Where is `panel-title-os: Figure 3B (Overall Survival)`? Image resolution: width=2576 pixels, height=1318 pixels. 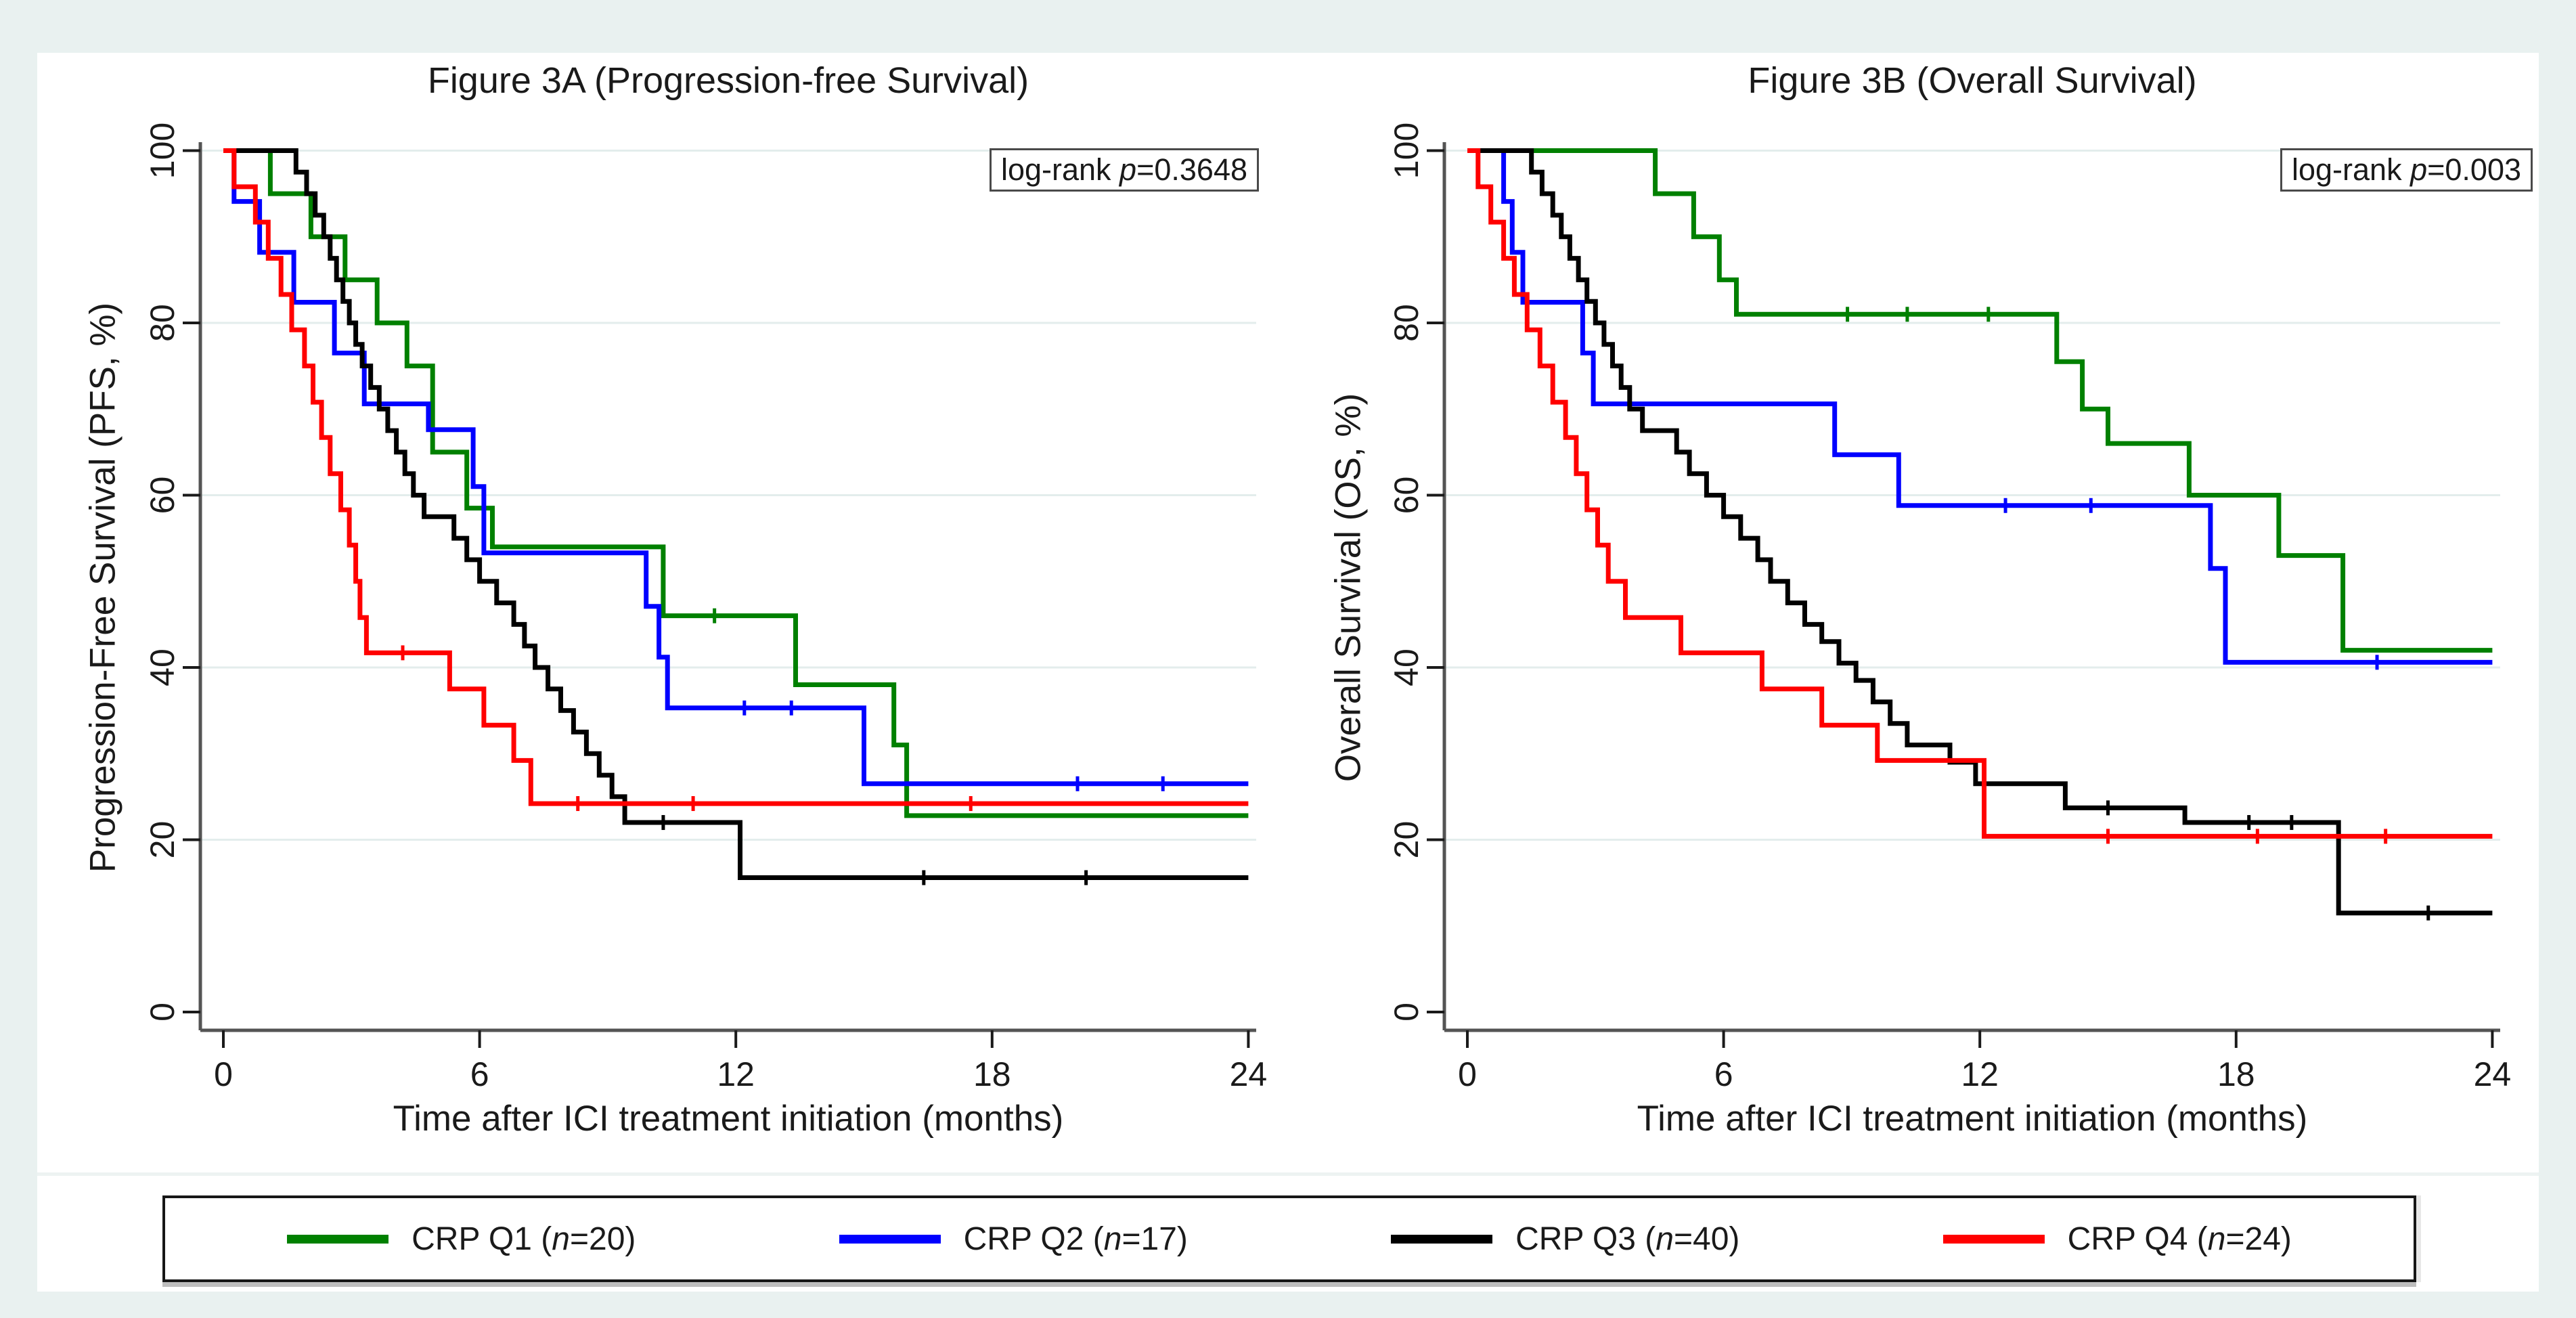
panel-title-os: Figure 3B (Overall Survival) is located at coordinates (1972, 80).